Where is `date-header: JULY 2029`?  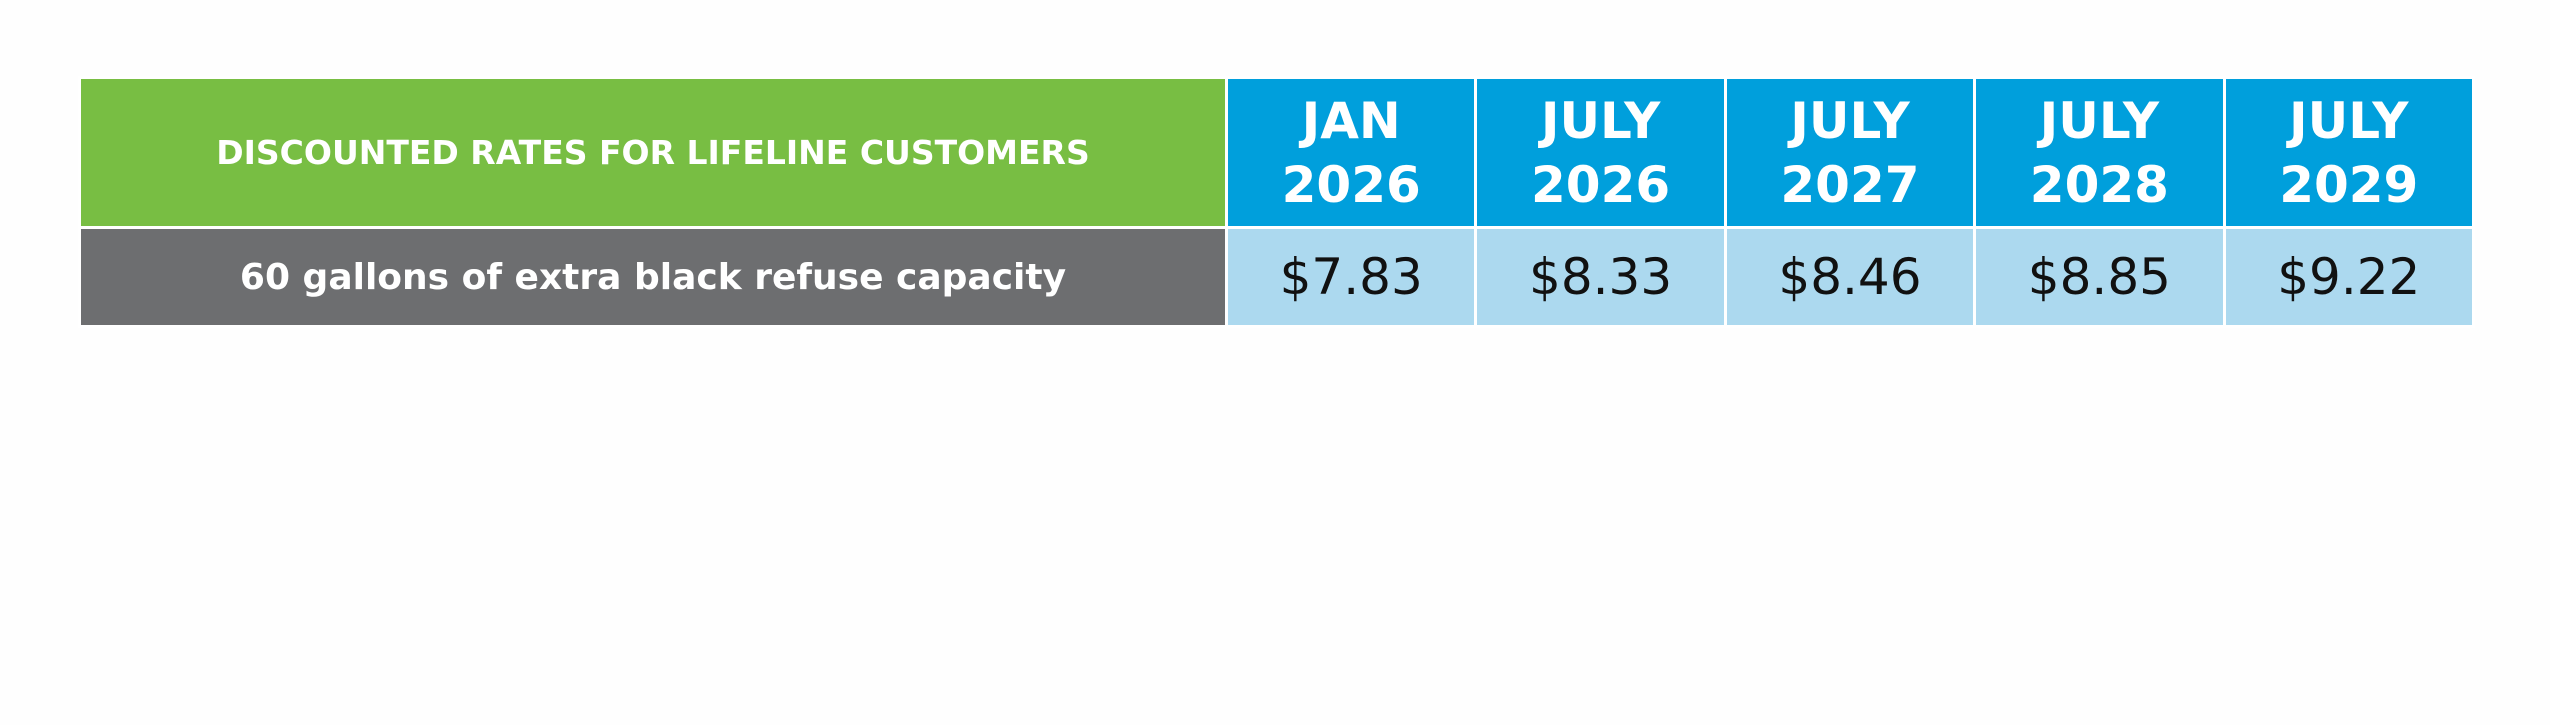 date-header: JULY 2029 is located at coordinates (2349, 152).